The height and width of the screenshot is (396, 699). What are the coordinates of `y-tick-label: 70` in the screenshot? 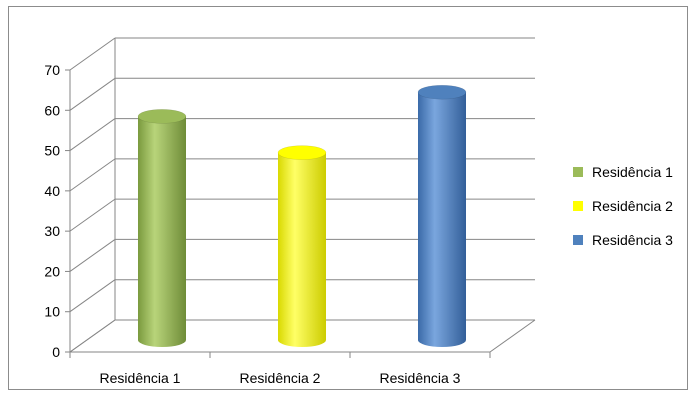 It's located at (52, 70).